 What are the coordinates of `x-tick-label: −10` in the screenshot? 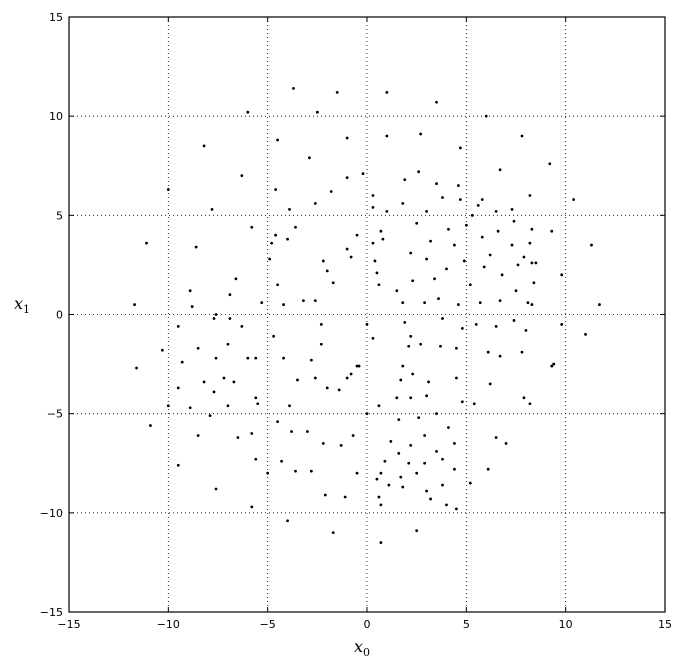 It's located at (168, 624).